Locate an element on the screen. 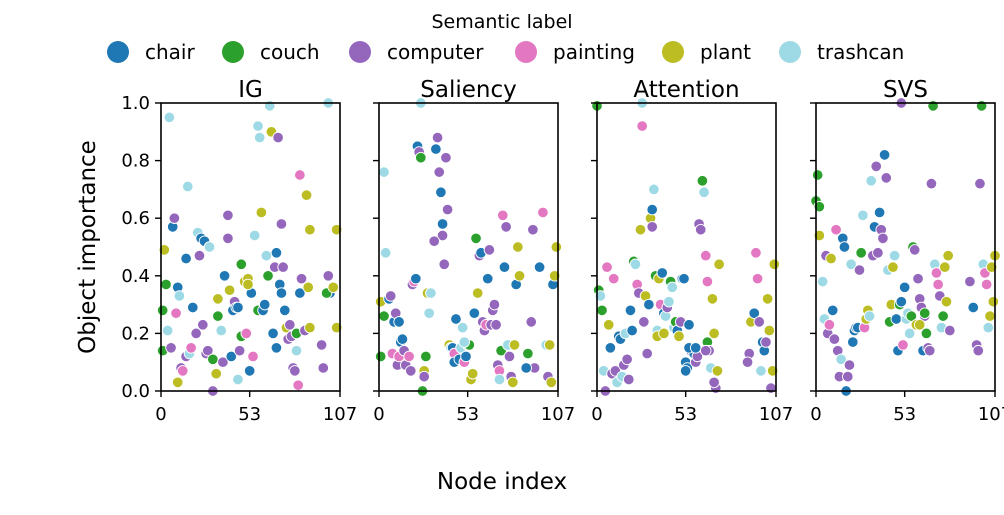 The height and width of the screenshot is (515, 1004). legend-label-plant: plant is located at coordinates (725, 52).